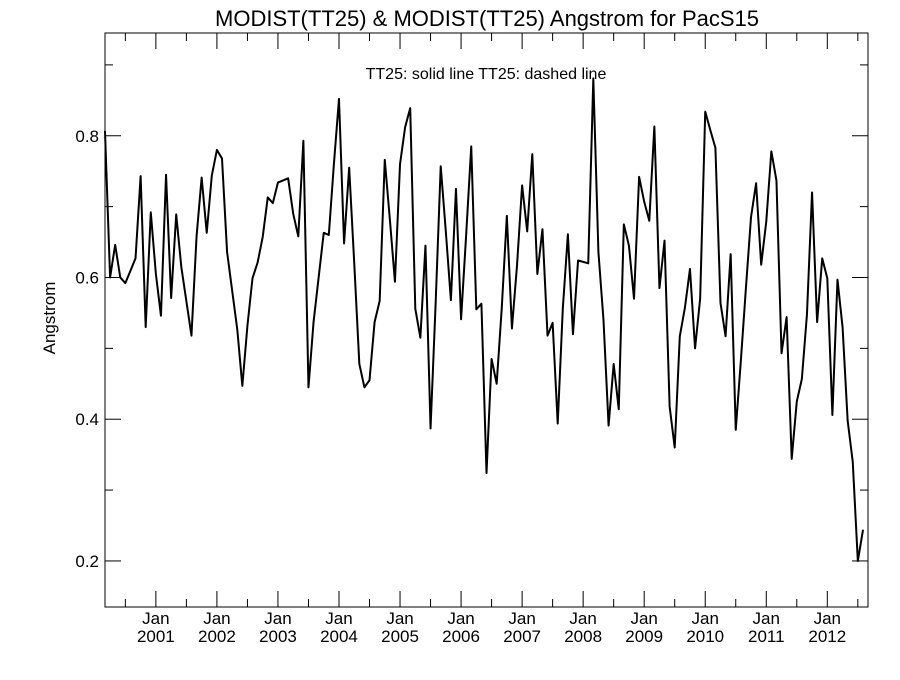 Image resolution: width=900 pixels, height=680 pixels. Describe the element at coordinates (461, 636) in the screenshot. I see `x-tick-label-year: 2006` at that location.